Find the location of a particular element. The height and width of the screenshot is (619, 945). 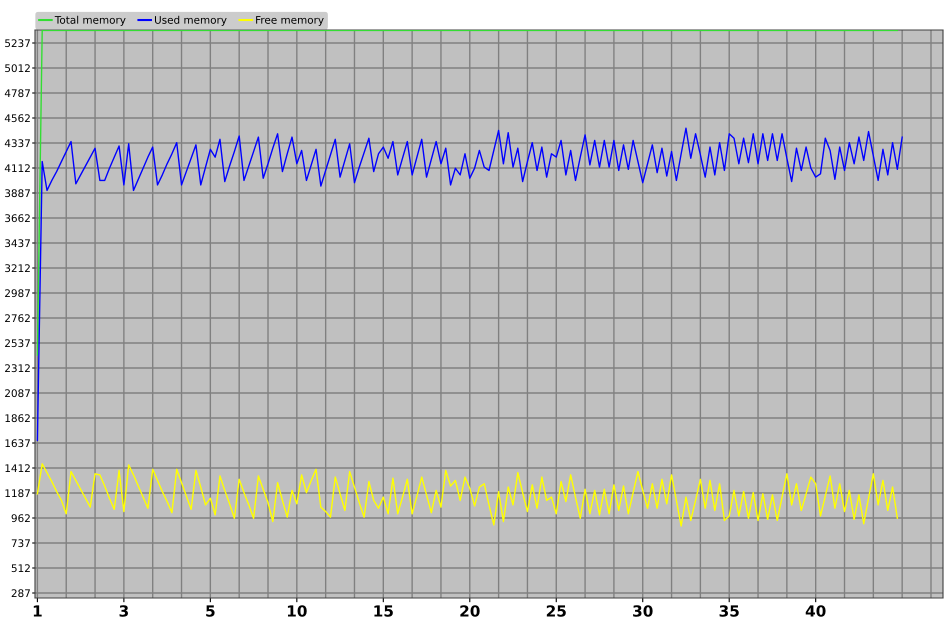

y-tick-label: 1862 is located at coordinates (17, 418).